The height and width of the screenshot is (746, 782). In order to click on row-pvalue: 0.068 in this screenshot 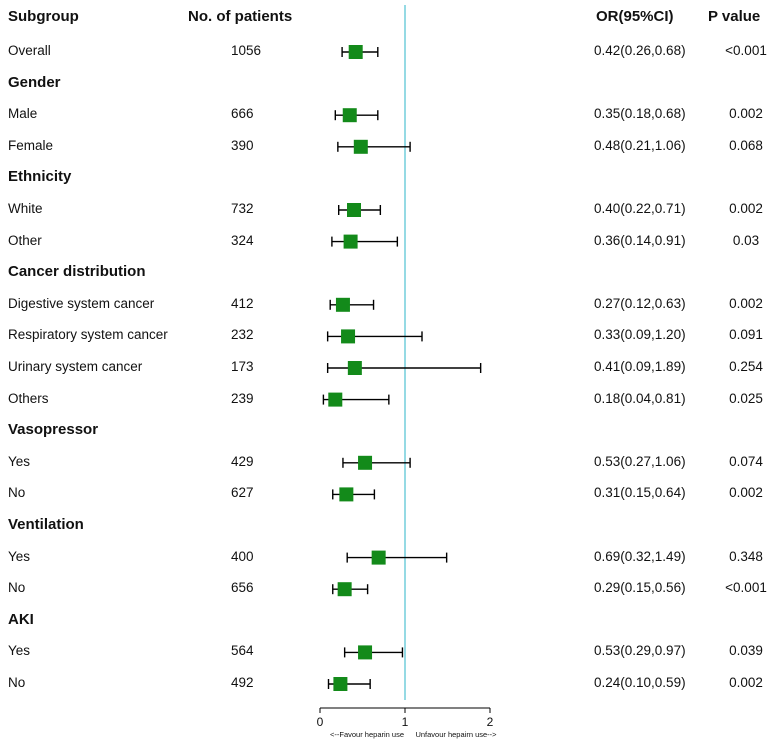, I will do `click(746, 145)`.